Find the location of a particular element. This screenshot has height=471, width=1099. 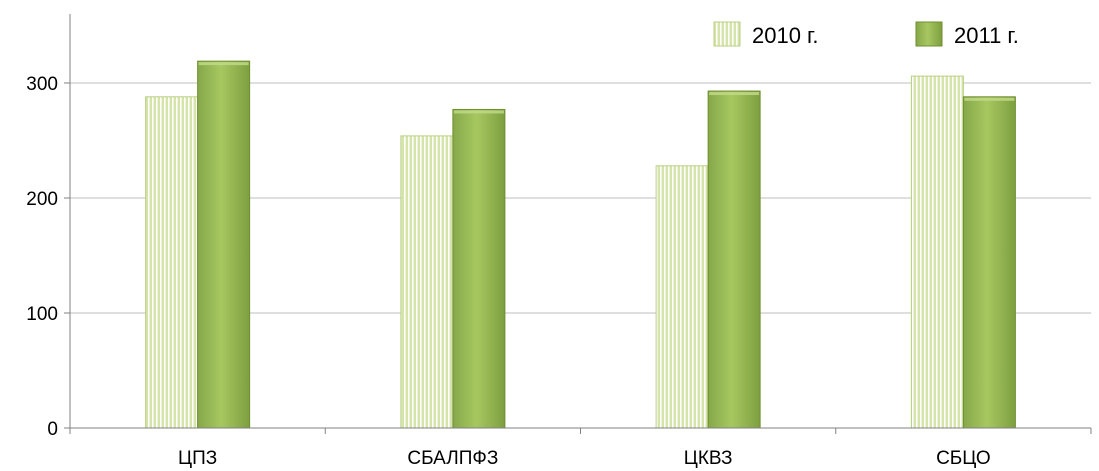

y-tick-label: 300 is located at coordinates (42, 84).